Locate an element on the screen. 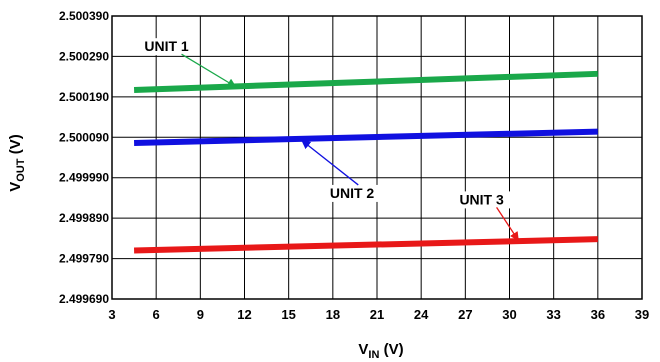  x-tick-label: 18 is located at coordinates (333, 314).